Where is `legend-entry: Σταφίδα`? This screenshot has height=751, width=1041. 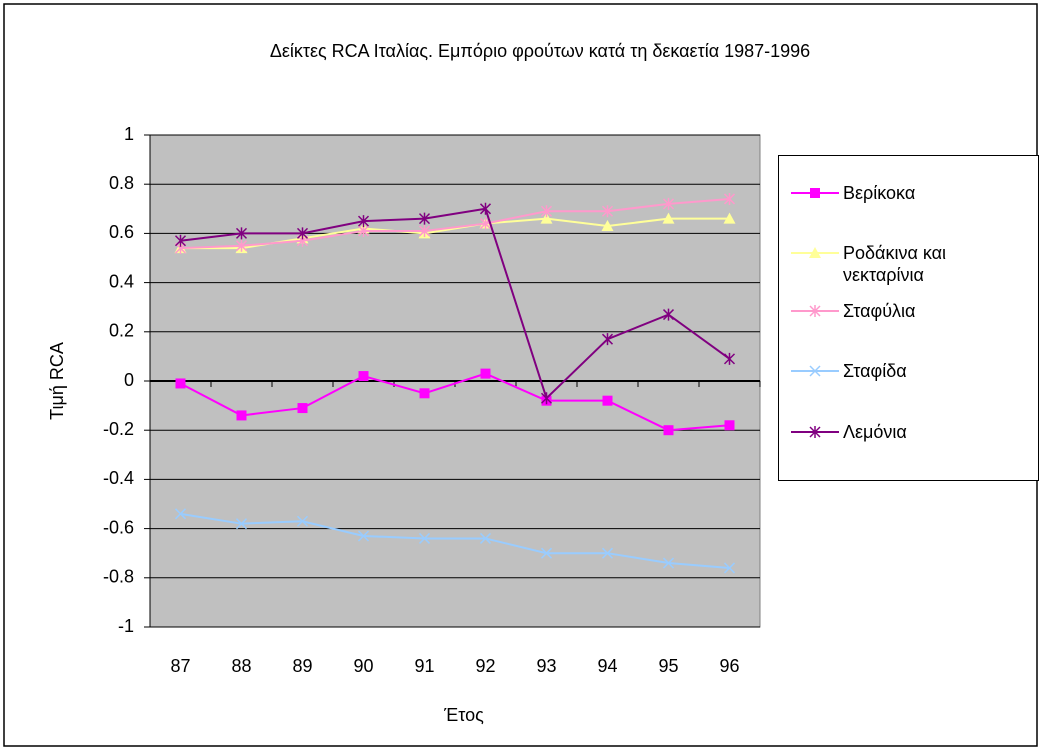
legend-entry: Σταφίδα is located at coordinates (880, 371).